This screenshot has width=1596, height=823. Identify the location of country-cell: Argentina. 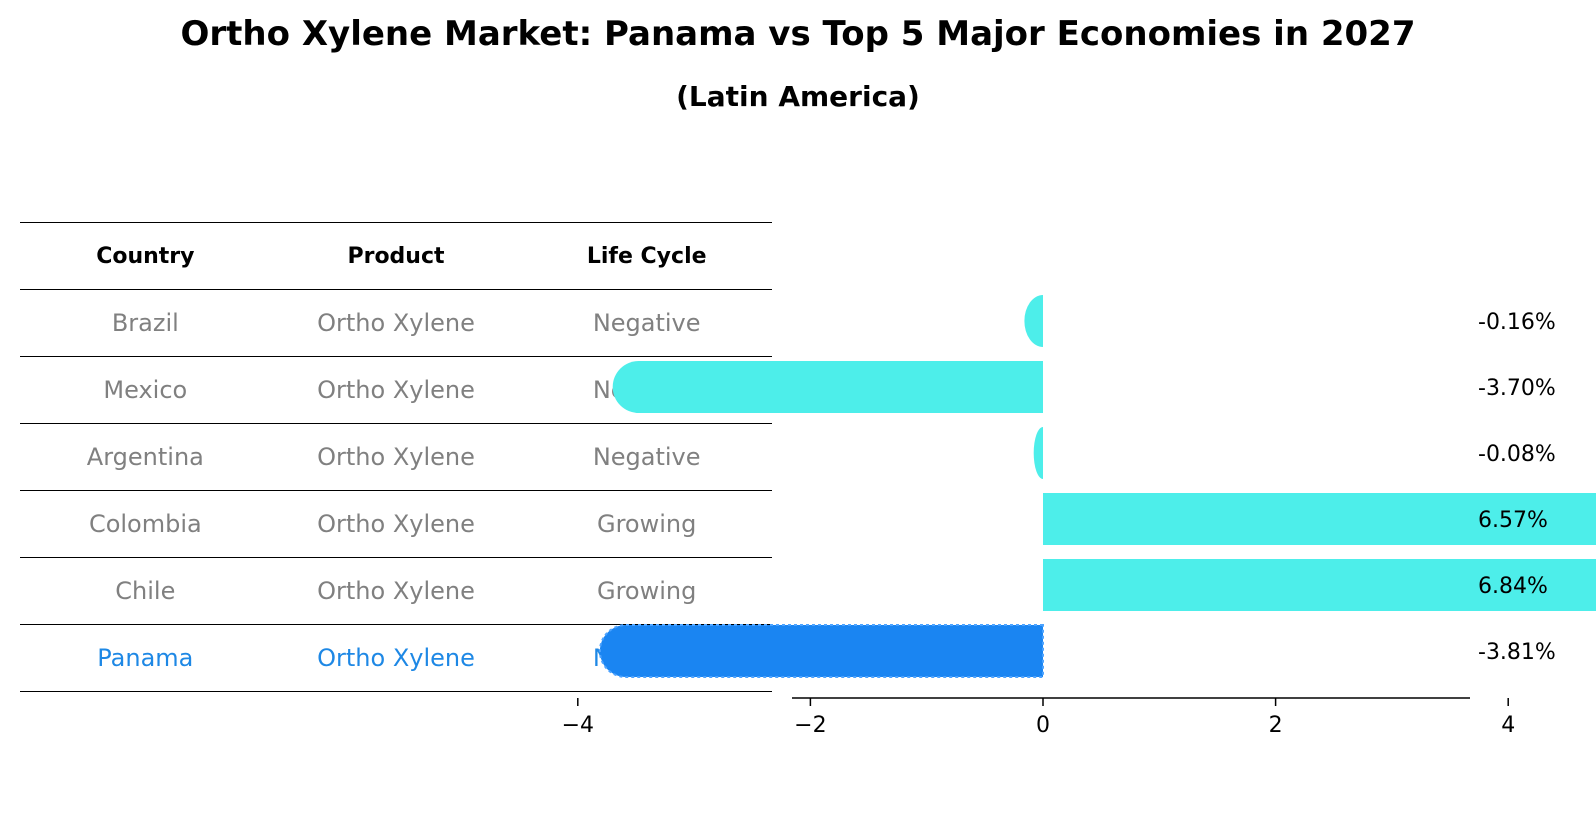
(145, 457).